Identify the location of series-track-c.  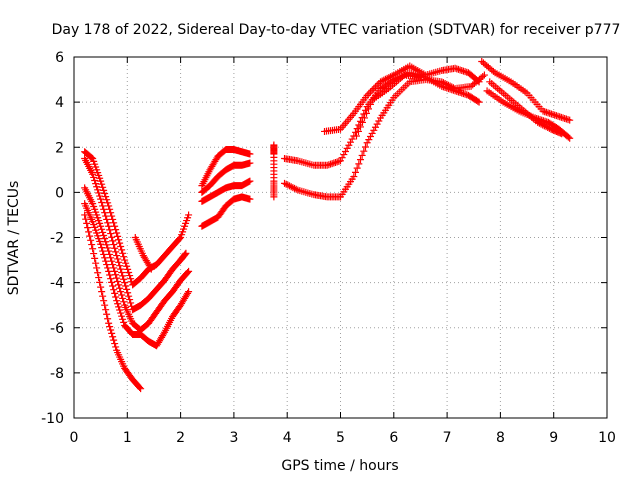
(137, 259).